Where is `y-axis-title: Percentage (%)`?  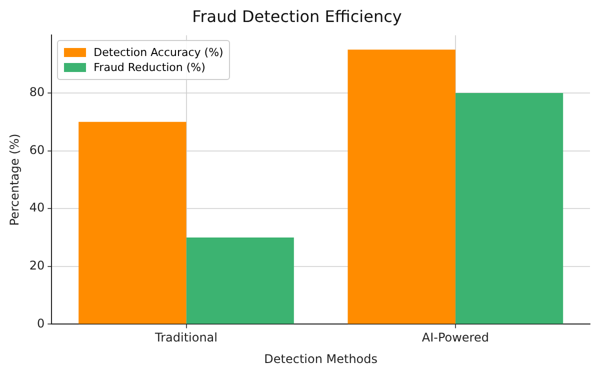
y-axis-title: Percentage (%) is located at coordinates (14, 180).